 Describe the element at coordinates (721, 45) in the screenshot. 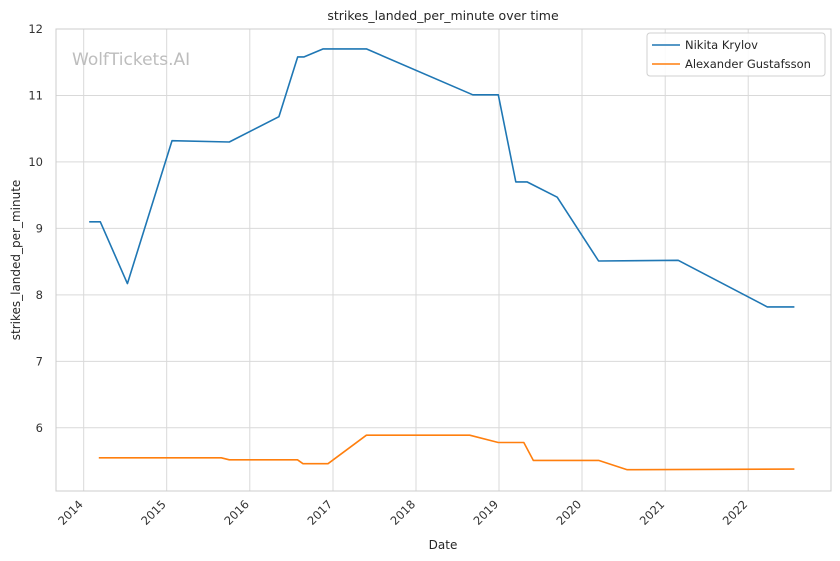

I see `legend-label: Nikita Krylov` at that location.